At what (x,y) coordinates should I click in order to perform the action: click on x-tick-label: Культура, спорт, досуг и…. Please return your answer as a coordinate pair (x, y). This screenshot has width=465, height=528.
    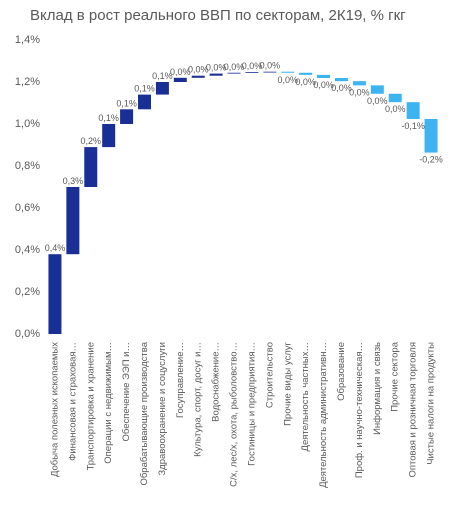
    Looking at the image, I should click on (198, 399).